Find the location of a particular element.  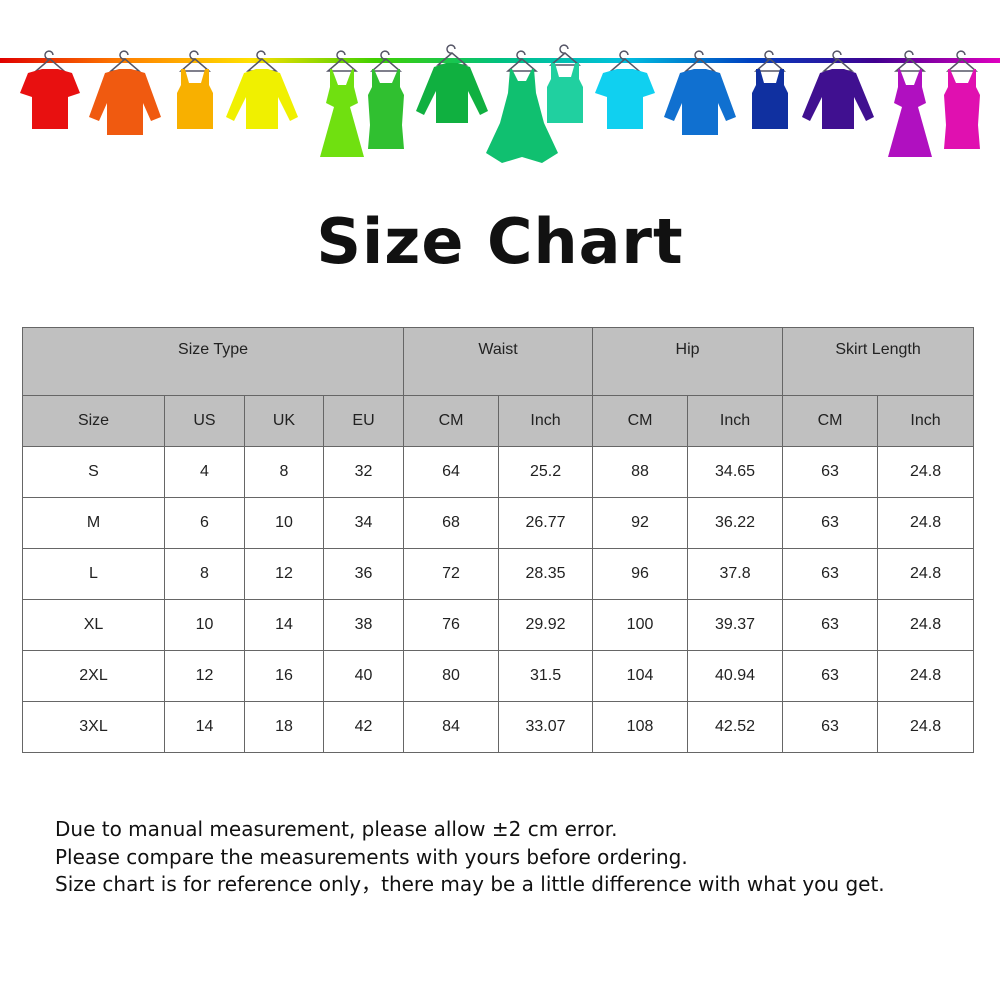

table-row: M 6 10 34 68 26.77 92 36.22 63 24.8 is located at coordinates (498, 523).